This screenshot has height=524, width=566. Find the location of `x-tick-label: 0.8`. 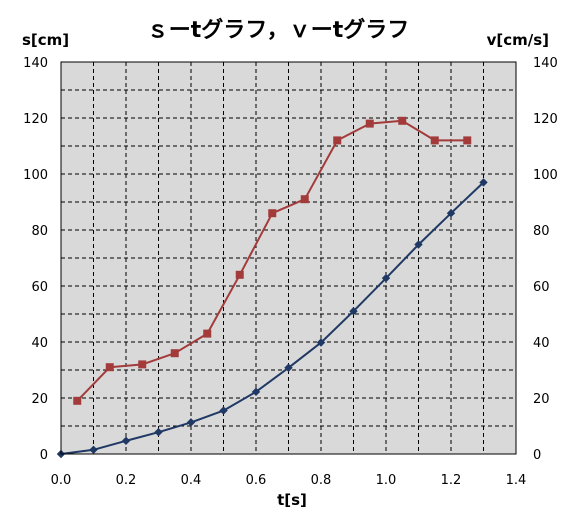

x-tick-label: 0.8 is located at coordinates (321, 480).